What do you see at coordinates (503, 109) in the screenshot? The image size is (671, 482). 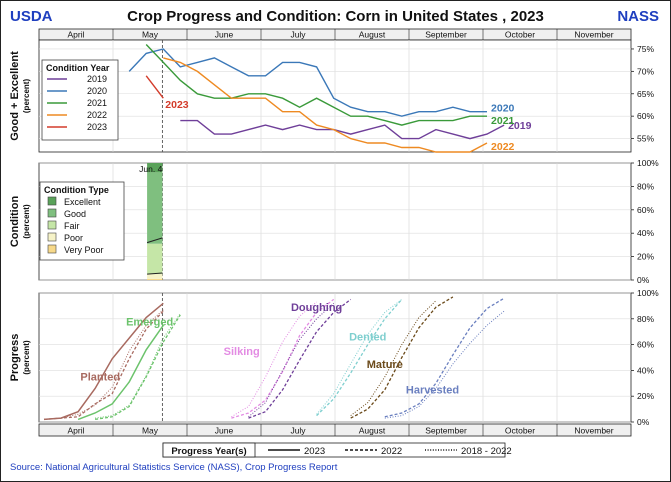 I see `condition-end-label-2020: 2020` at bounding box center [503, 109].